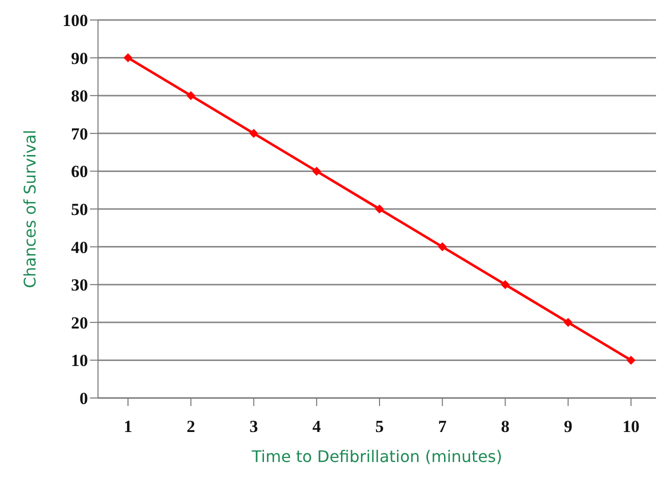  What do you see at coordinates (443, 426) in the screenshot?
I see `x-tick-label: 7` at bounding box center [443, 426].